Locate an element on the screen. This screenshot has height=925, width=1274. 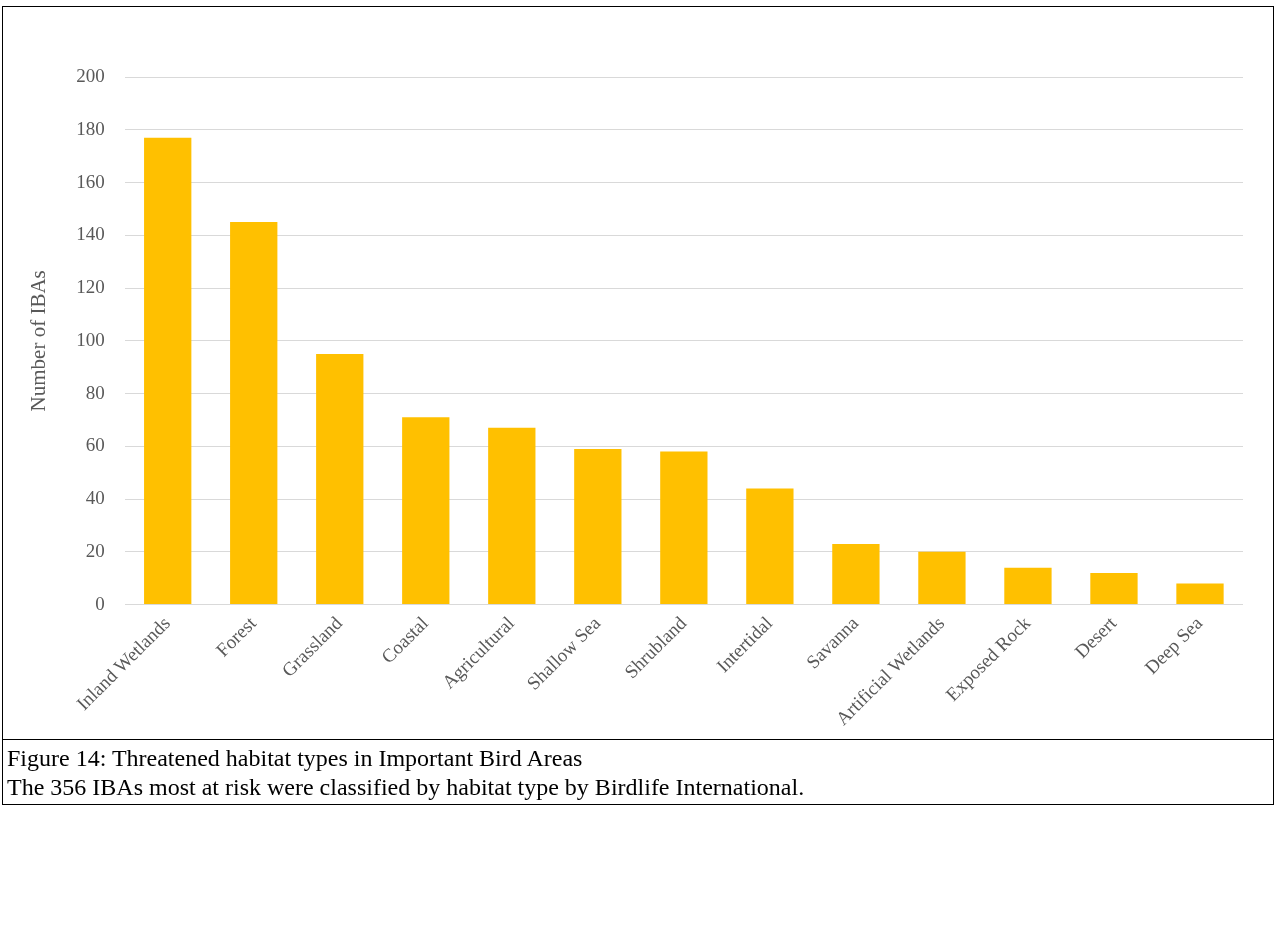
text: The 356 IBAs most at risk were classified by habitat type by Birdlife International. is located at coordinates (406, 787).